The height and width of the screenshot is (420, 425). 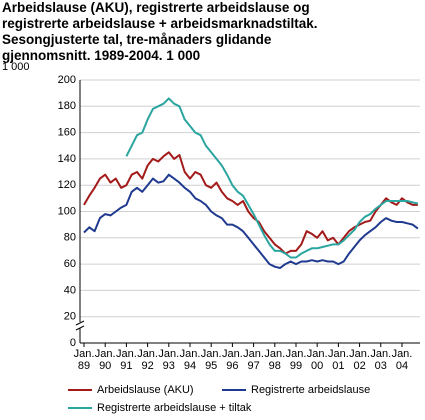 I want to click on y-tick-label: 60, so click(x=70, y=264).